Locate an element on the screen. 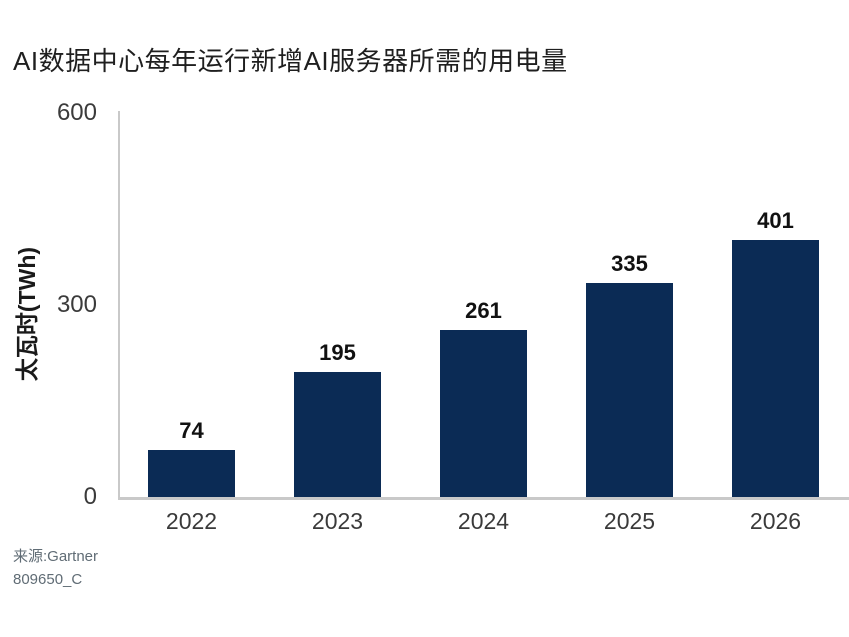 Image resolution: width=849 pixels, height=637 pixels. x-tick-label: 2025 is located at coordinates (629, 521).